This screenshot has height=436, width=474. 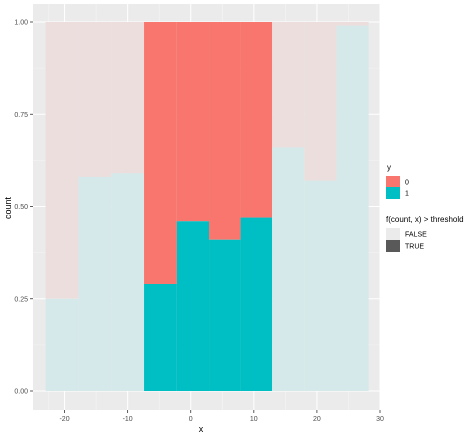 What do you see at coordinates (21, 115) in the screenshot?
I see `y-tick-label: 0.75` at bounding box center [21, 115].